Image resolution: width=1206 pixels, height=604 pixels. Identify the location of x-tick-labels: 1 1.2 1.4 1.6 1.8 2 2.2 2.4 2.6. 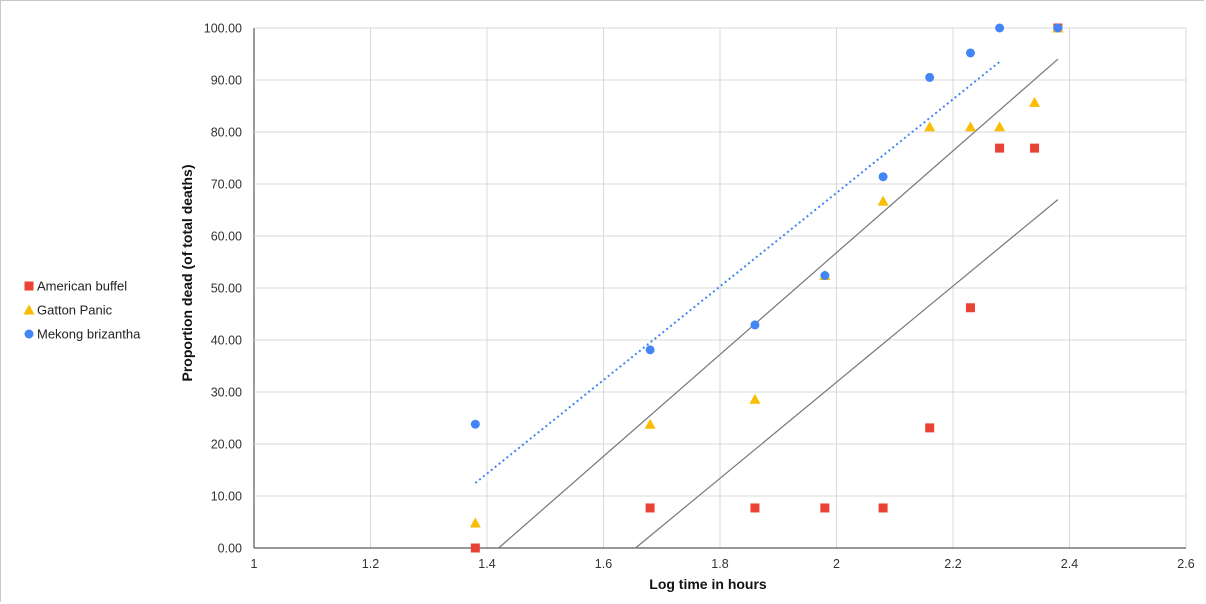
(723, 564).